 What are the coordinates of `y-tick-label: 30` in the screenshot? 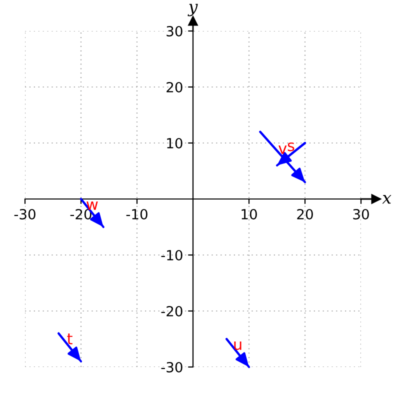 It's located at (174, 31).